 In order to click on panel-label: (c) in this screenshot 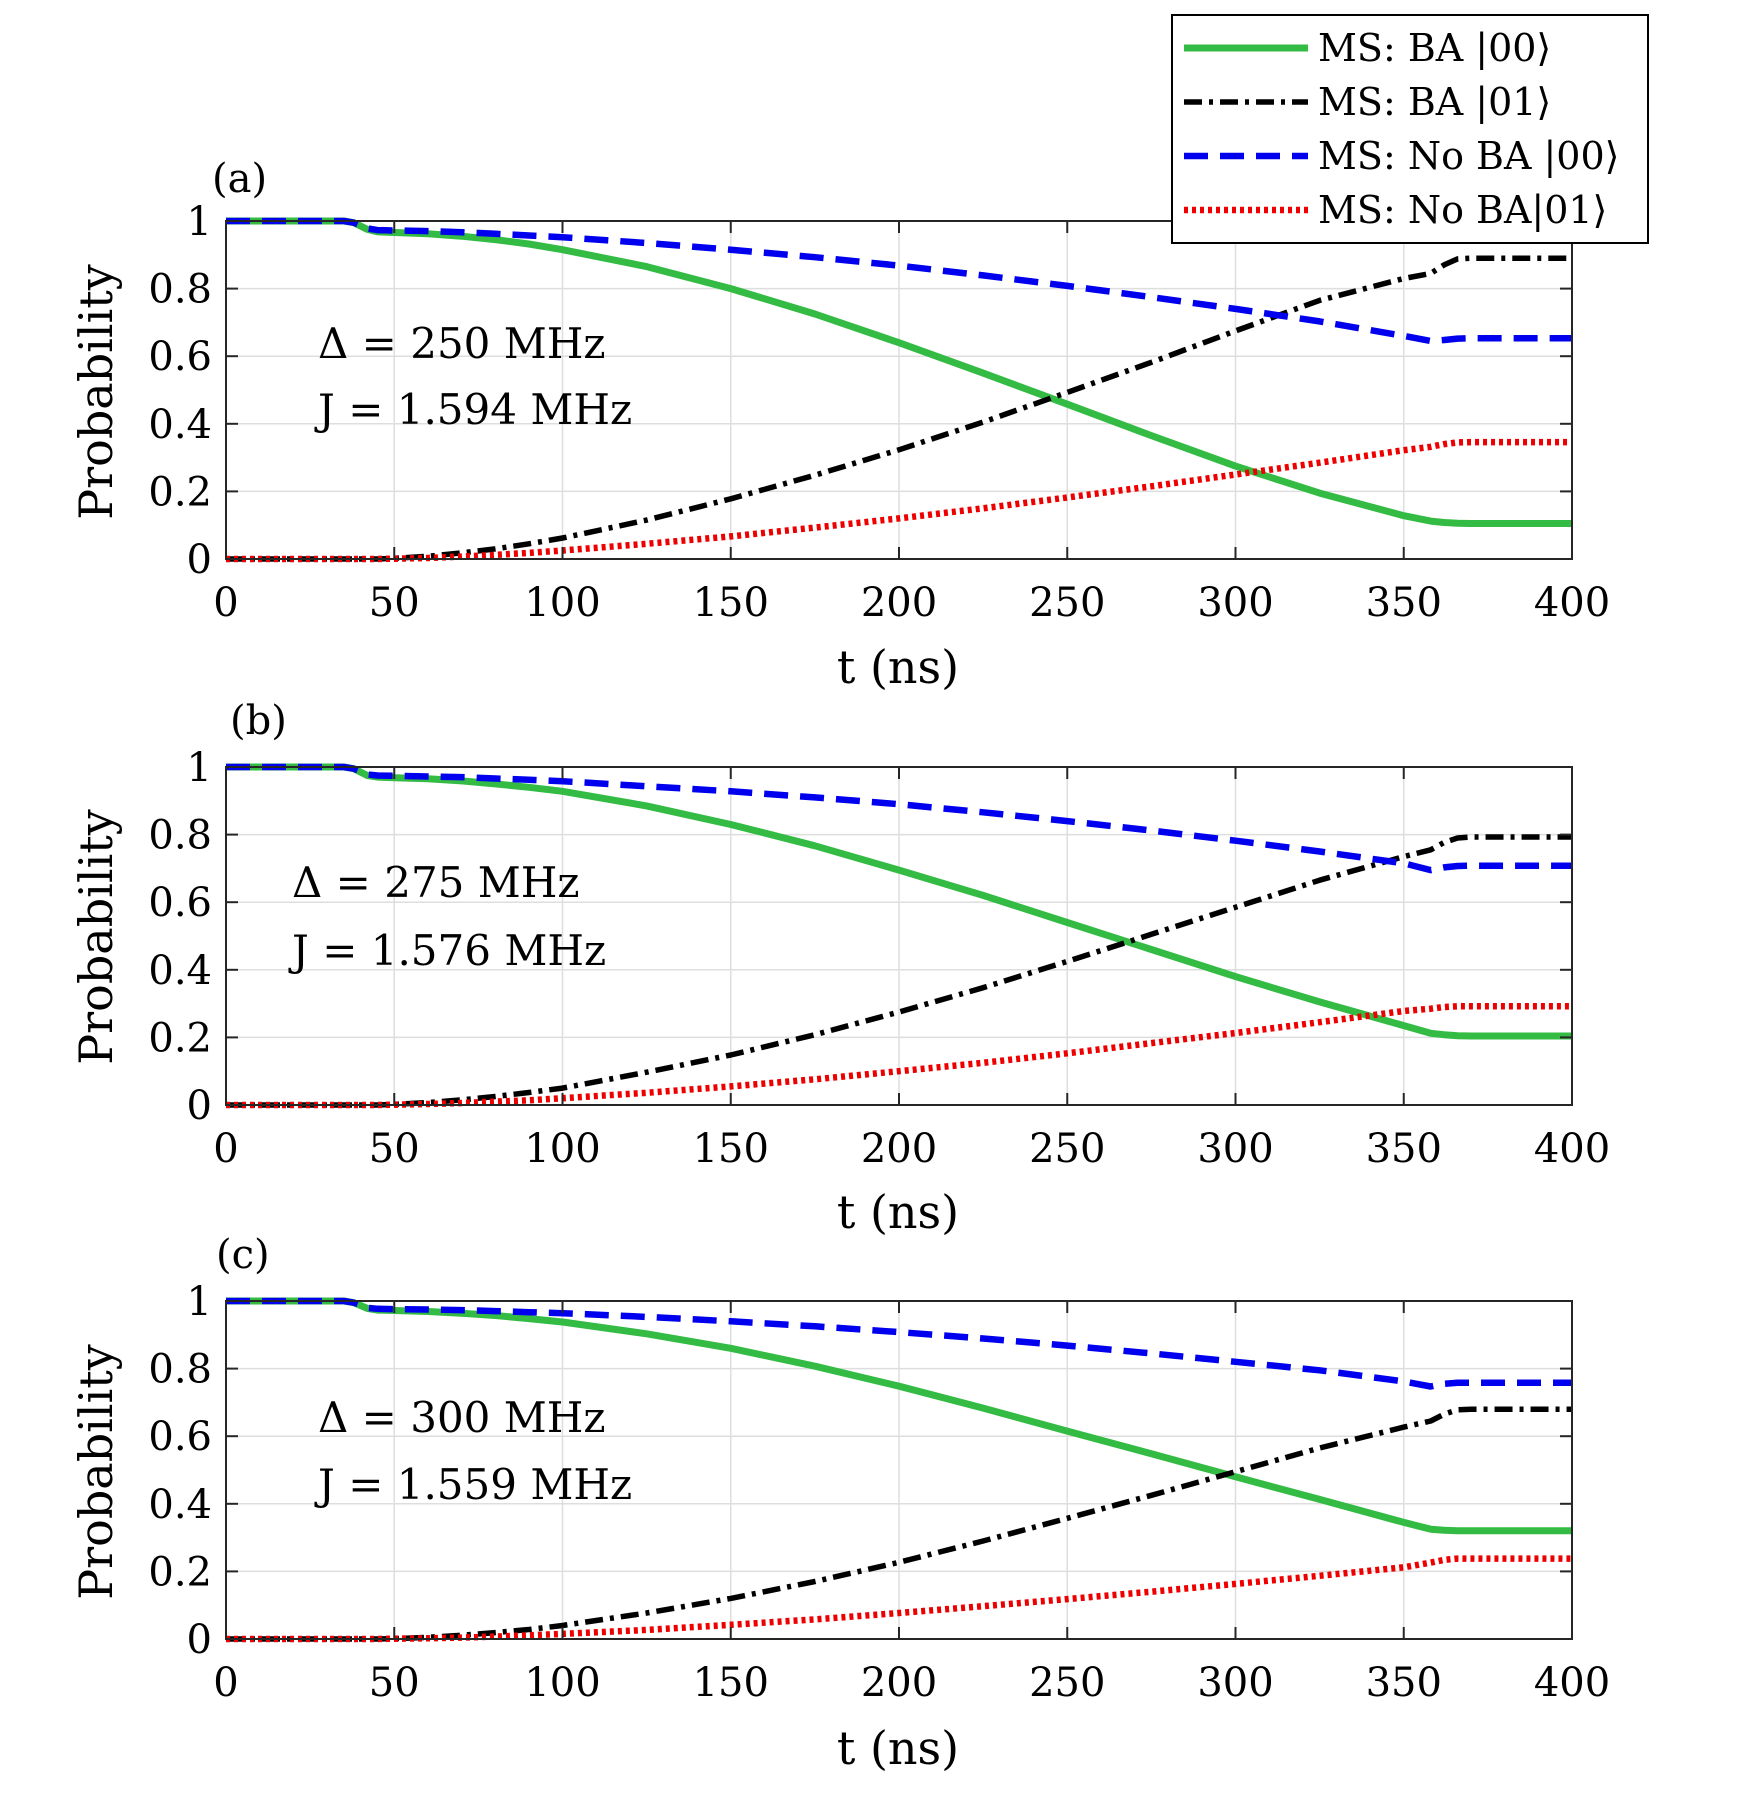, I will do `click(243, 1255)`.